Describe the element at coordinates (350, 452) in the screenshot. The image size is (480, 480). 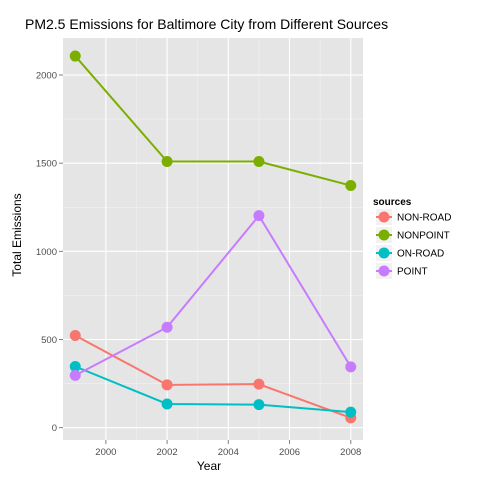
I see `x-tick-label: 2008` at that location.